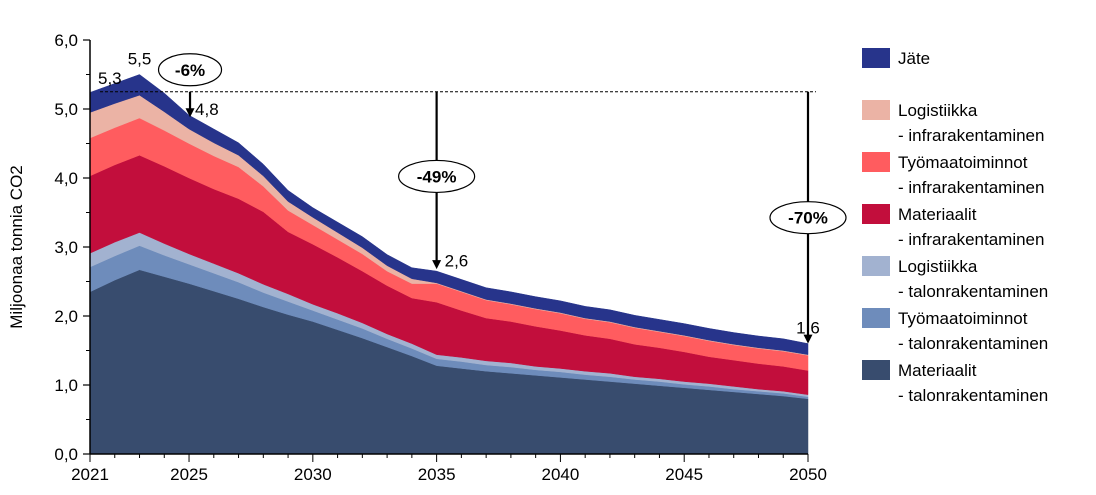 This screenshot has width=1096, height=495. Describe the element at coordinates (16, 246) in the screenshot. I see `y-axis-label: Miljoonaa tonnia CO2` at that location.